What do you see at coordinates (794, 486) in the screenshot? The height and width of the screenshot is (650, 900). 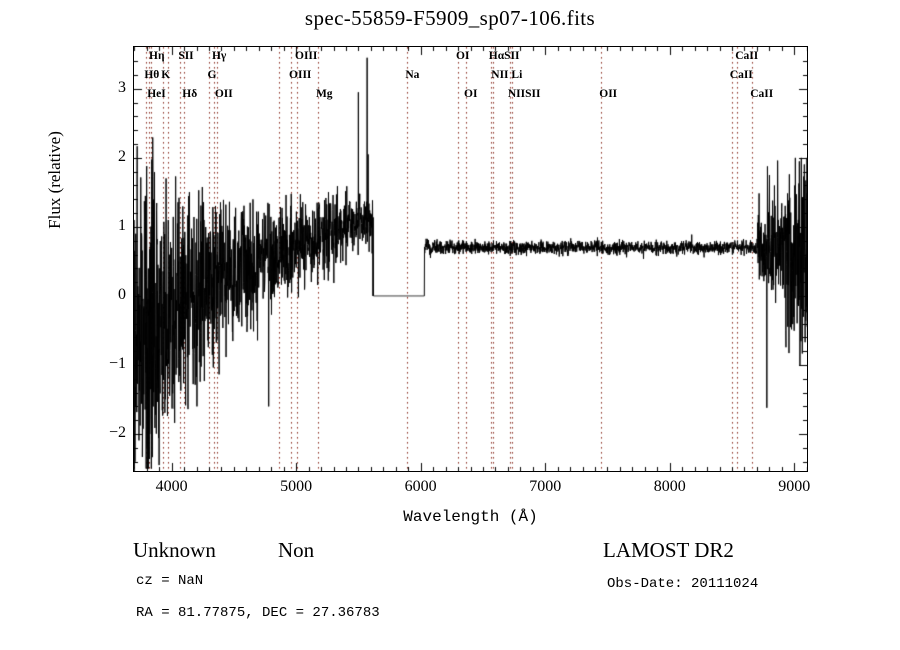 I see `x-tick-label: 9000` at bounding box center [794, 486].